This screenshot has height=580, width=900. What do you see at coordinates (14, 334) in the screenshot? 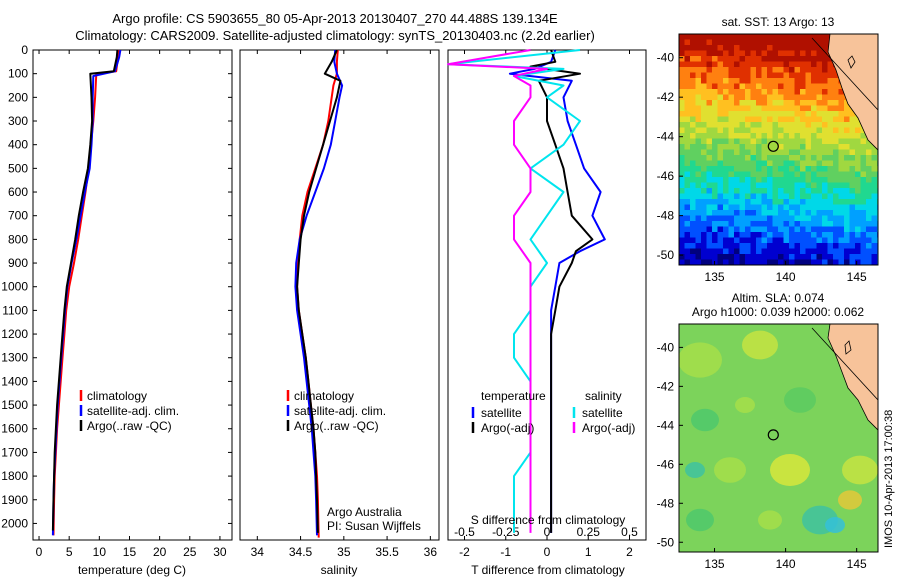
I see `depth-tick-label: 1200` at bounding box center [14, 334].